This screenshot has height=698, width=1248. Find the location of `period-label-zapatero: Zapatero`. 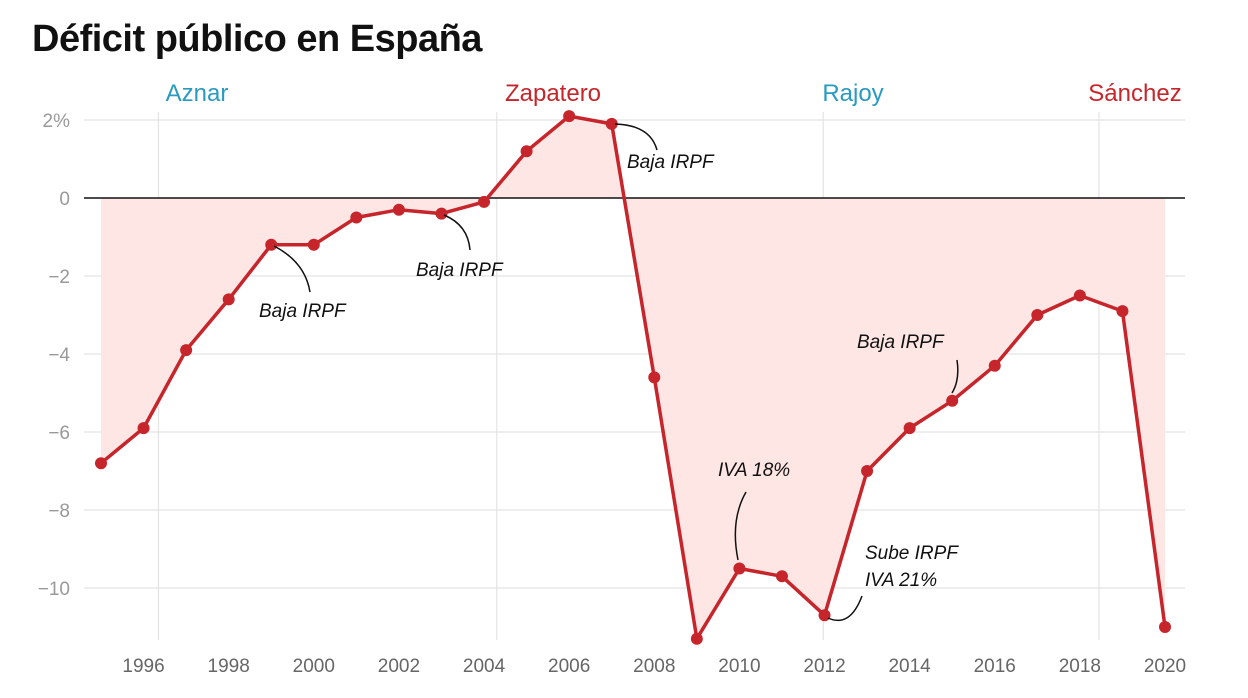

period-label-zapatero: Zapatero is located at coordinates (553, 93).